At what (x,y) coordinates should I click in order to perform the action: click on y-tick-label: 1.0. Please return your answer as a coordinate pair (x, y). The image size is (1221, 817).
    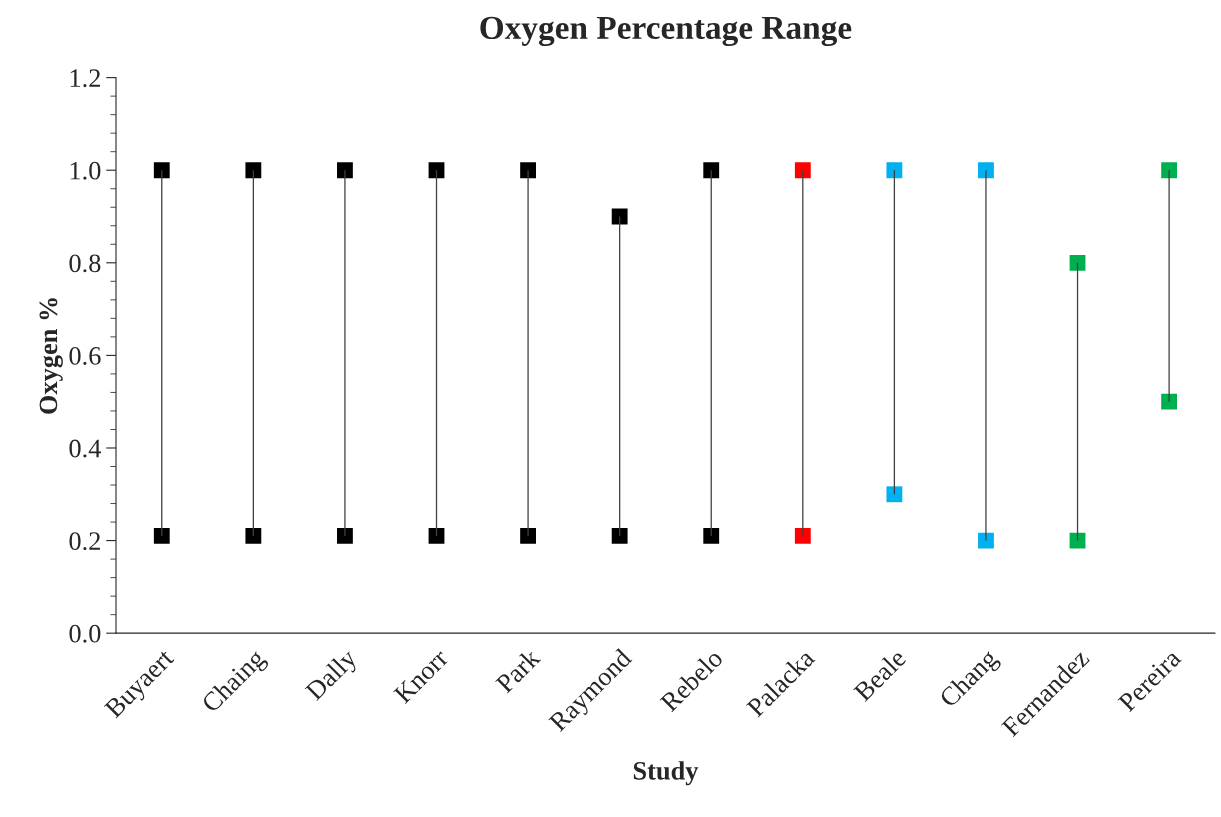
    Looking at the image, I should click on (85, 170).